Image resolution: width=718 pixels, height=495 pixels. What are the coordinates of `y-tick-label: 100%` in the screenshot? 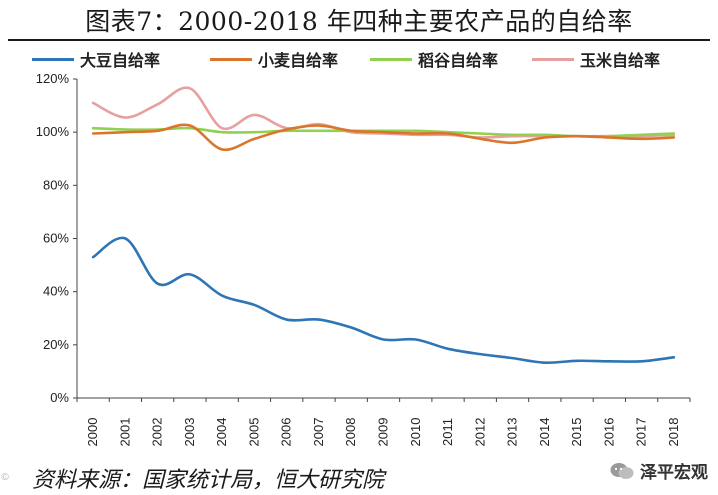 It's located at (53, 131).